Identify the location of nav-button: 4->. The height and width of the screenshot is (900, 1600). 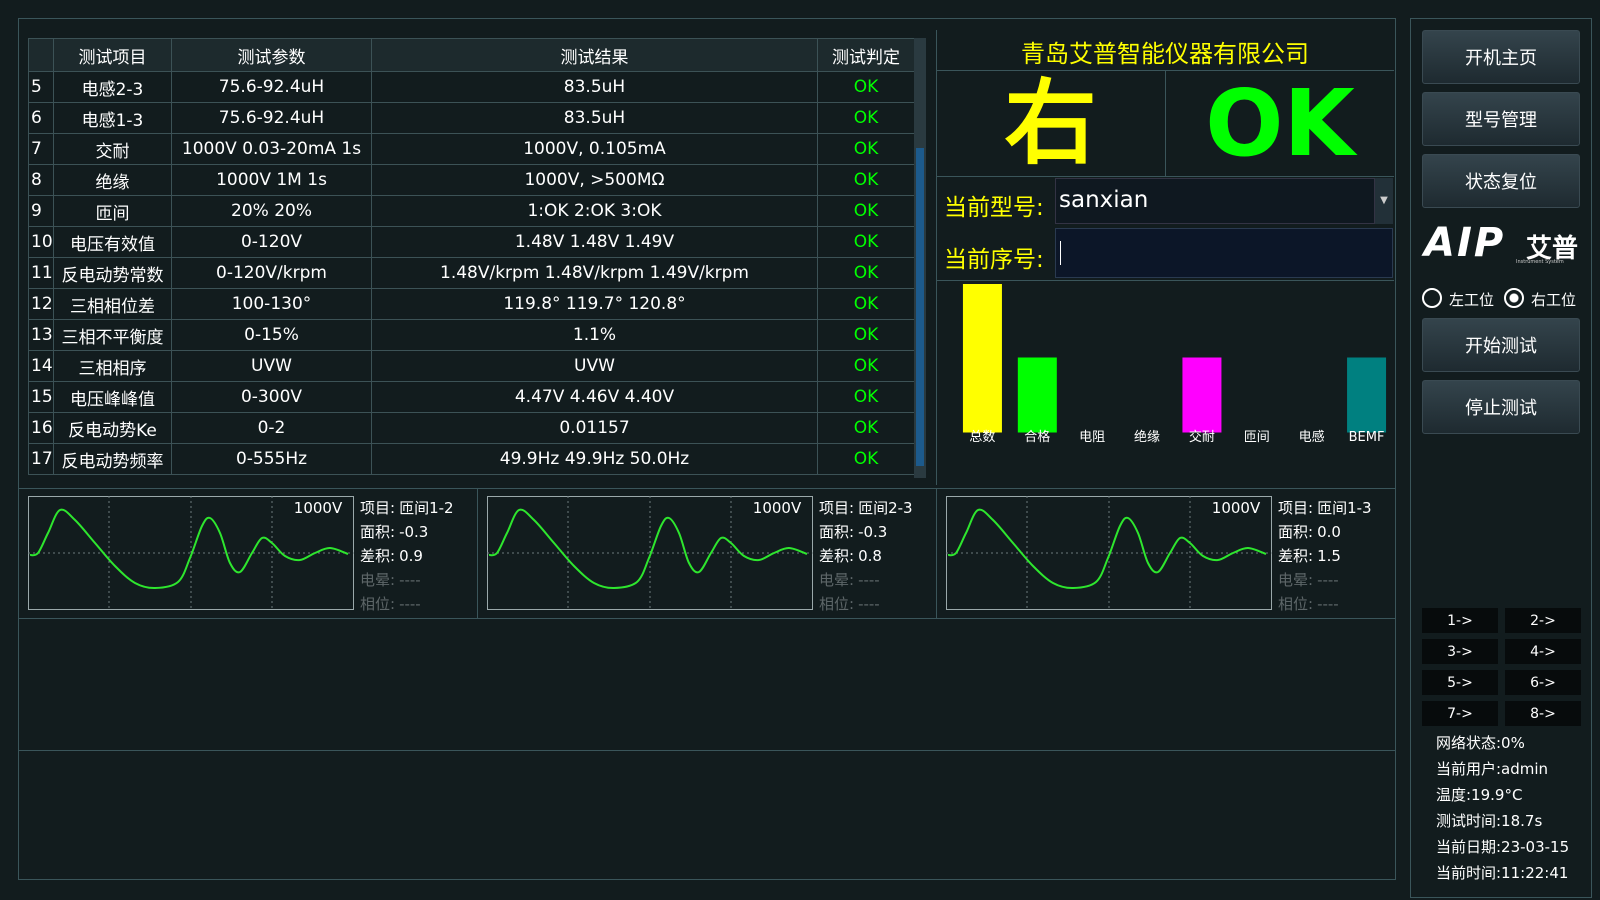
(1543, 651).